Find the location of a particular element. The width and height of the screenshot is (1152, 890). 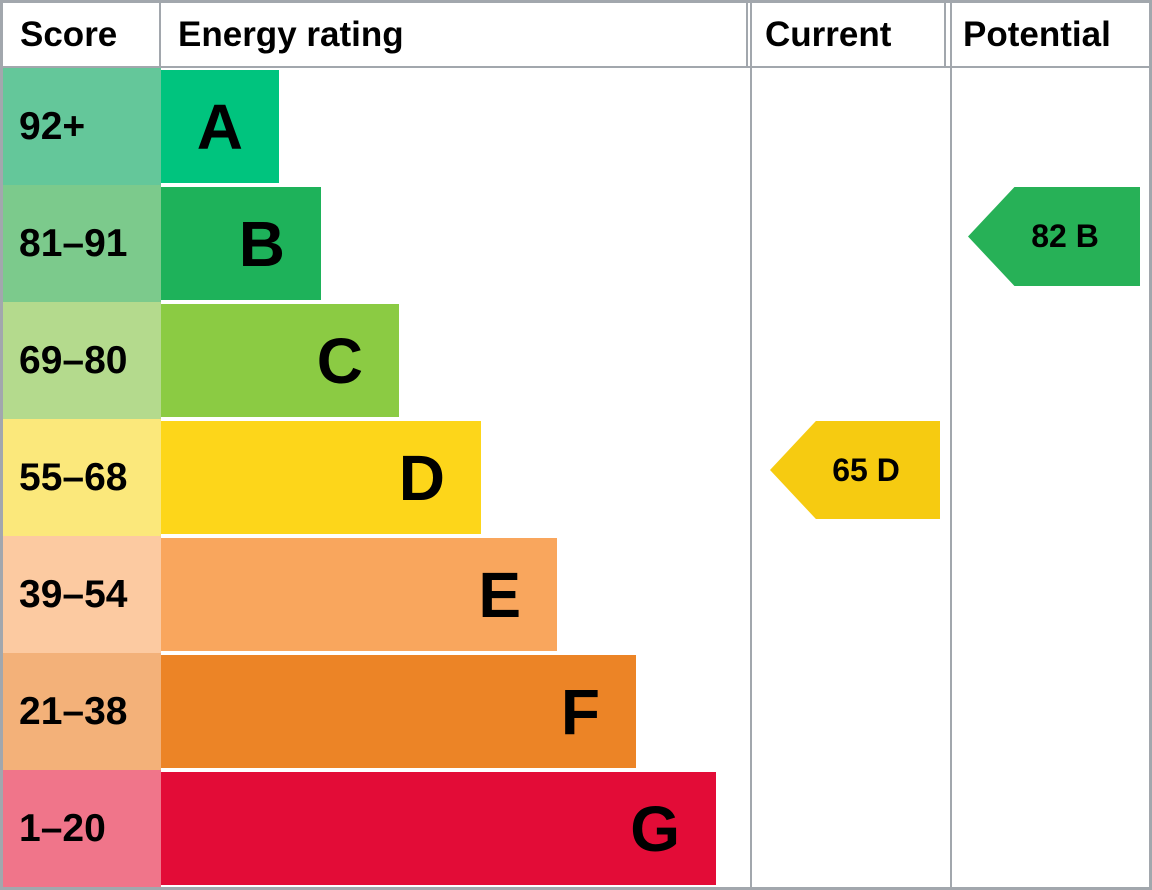

potential-column-divider is located at coordinates (951, 445).